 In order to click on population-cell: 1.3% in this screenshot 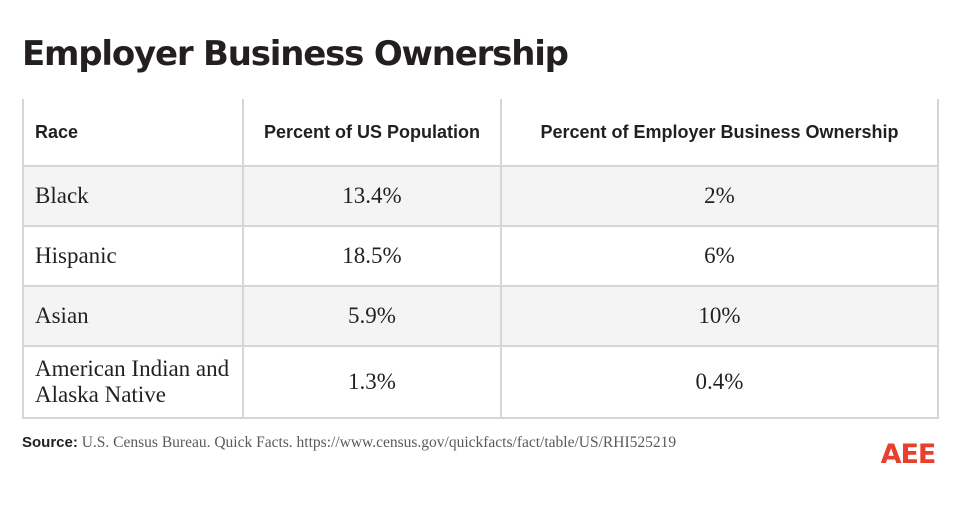, I will do `click(372, 382)`.